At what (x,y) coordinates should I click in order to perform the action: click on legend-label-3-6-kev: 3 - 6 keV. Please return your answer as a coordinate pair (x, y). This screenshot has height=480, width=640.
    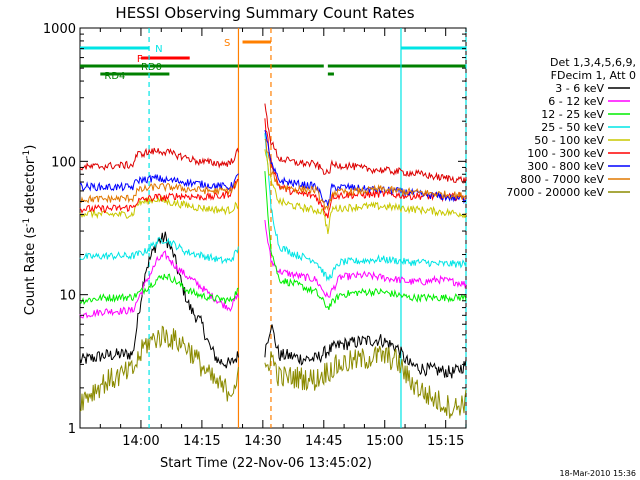
    Looking at the image, I should click on (579, 88).